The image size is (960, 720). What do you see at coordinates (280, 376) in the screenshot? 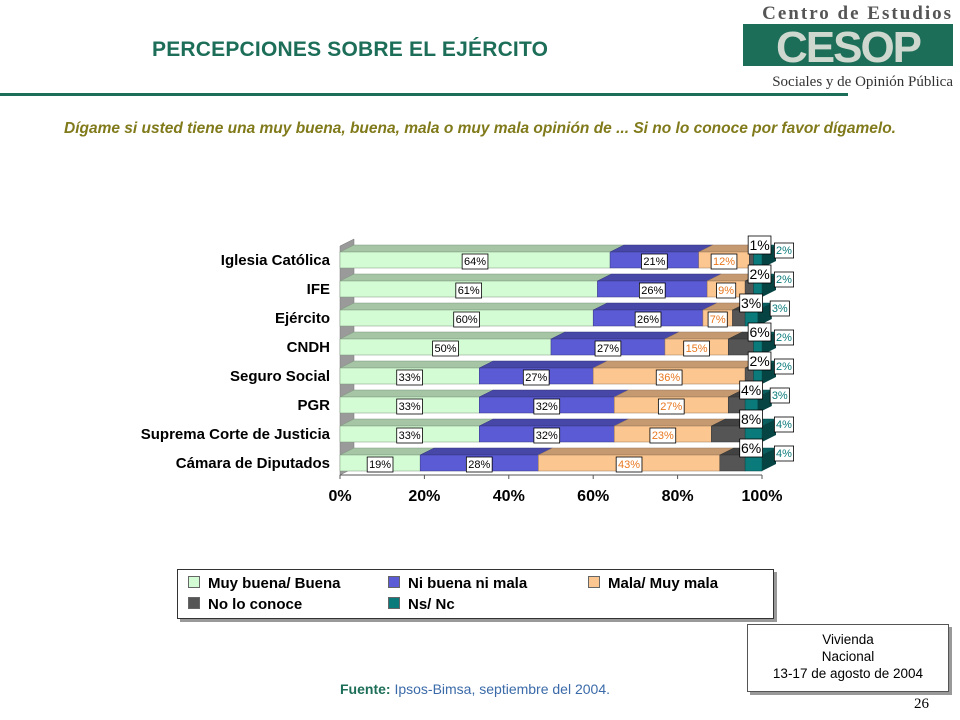
I see `category-label: Seguro Social` at bounding box center [280, 376].